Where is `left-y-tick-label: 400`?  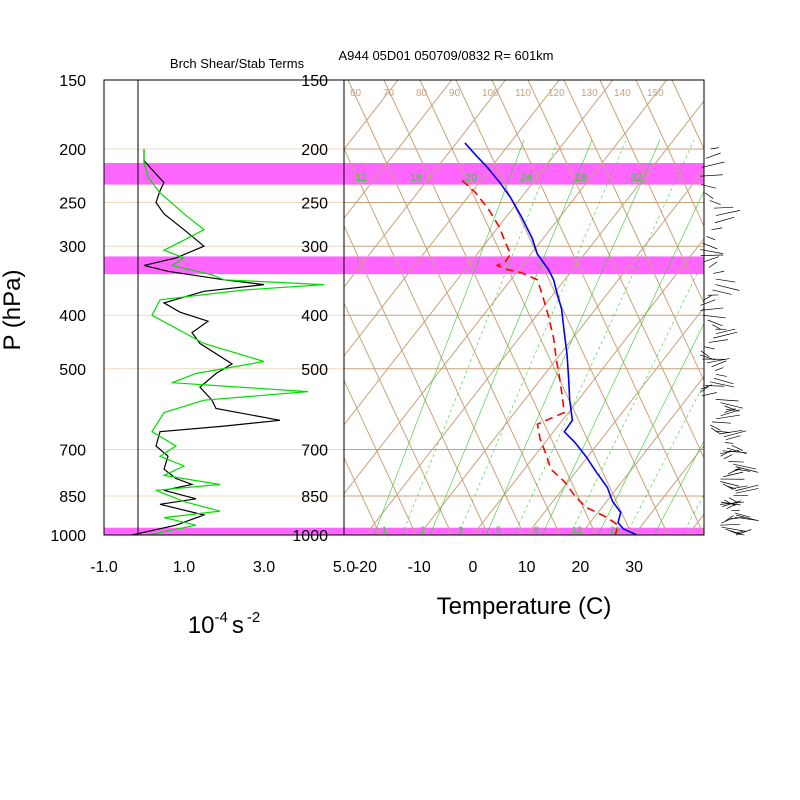
left-y-tick-label: 400 is located at coordinates (72, 316).